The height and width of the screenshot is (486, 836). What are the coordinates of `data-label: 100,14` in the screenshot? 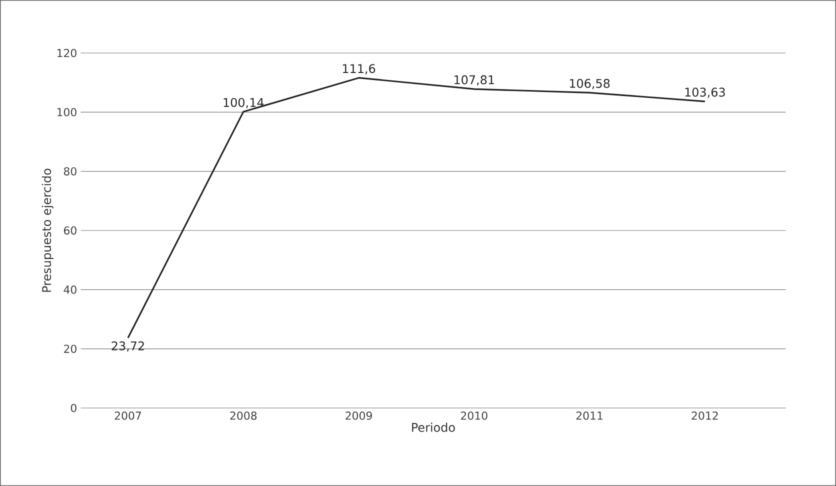 It's located at (244, 103).